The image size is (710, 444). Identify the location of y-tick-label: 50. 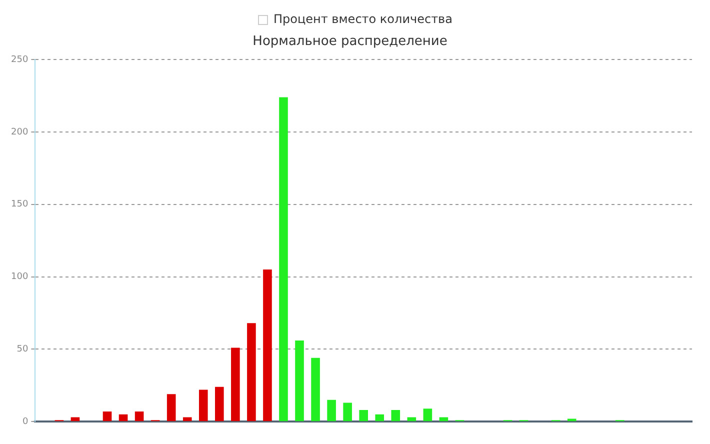
(22, 349).